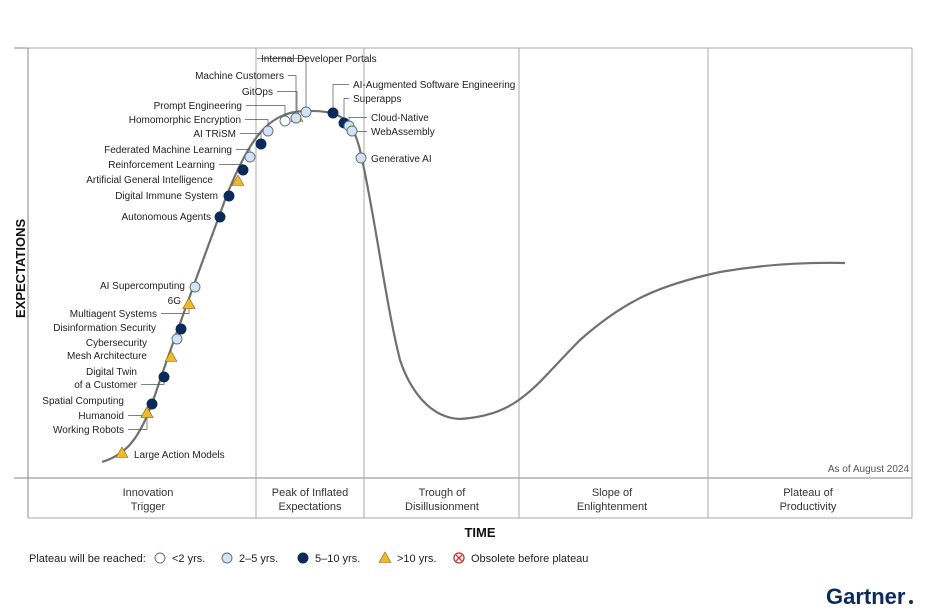  I want to click on label-machine-customers: Machine Customers, so click(239, 76).